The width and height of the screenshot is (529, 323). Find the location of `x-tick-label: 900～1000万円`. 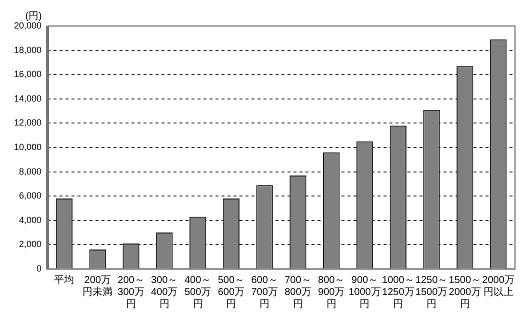

x-tick-label: 900～1000万円 is located at coordinates (364, 292).